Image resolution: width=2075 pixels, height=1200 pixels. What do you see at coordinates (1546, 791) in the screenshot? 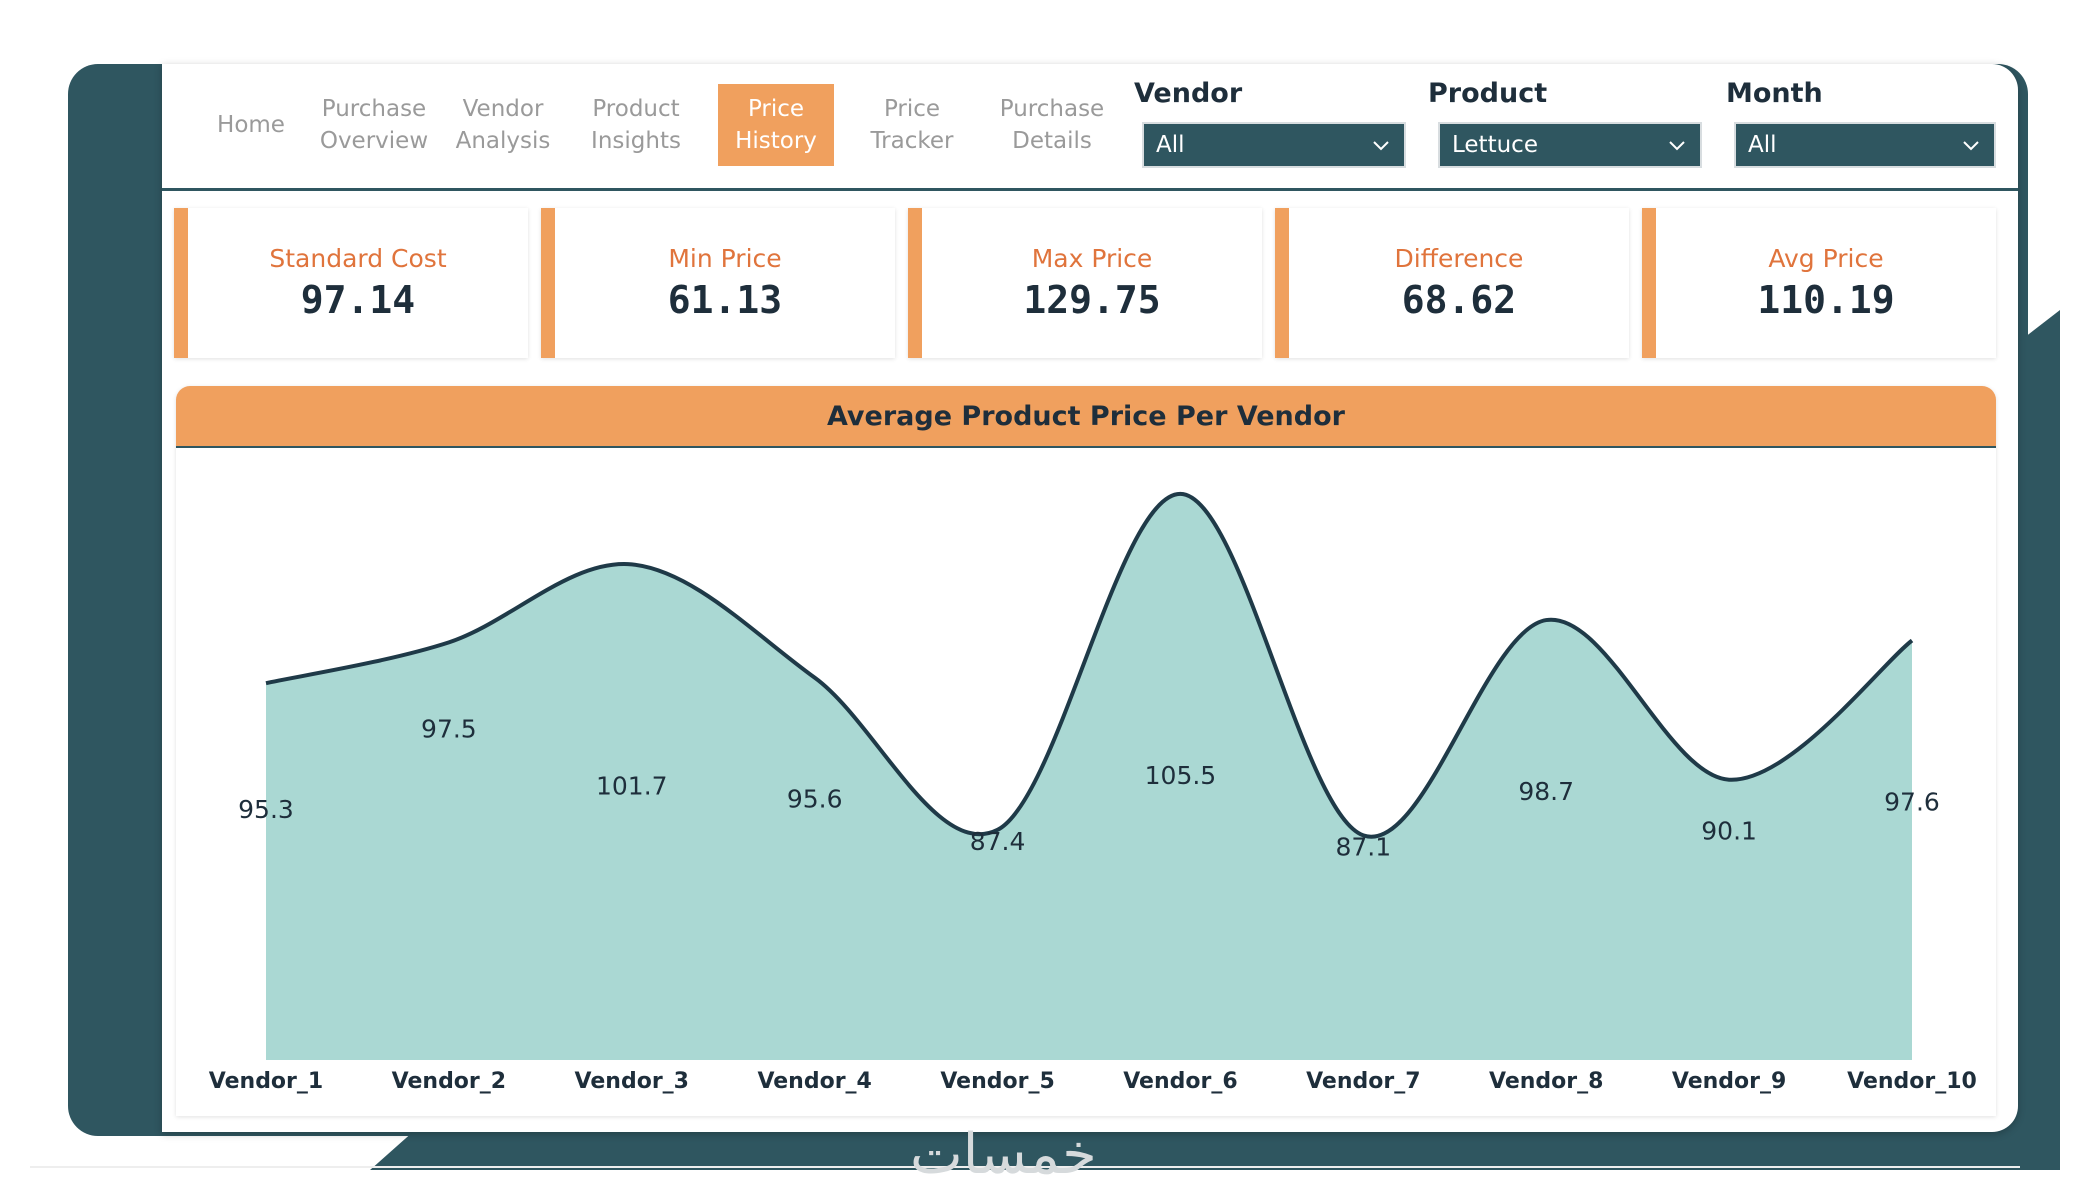
I see `data-label: 98.7` at bounding box center [1546, 791].